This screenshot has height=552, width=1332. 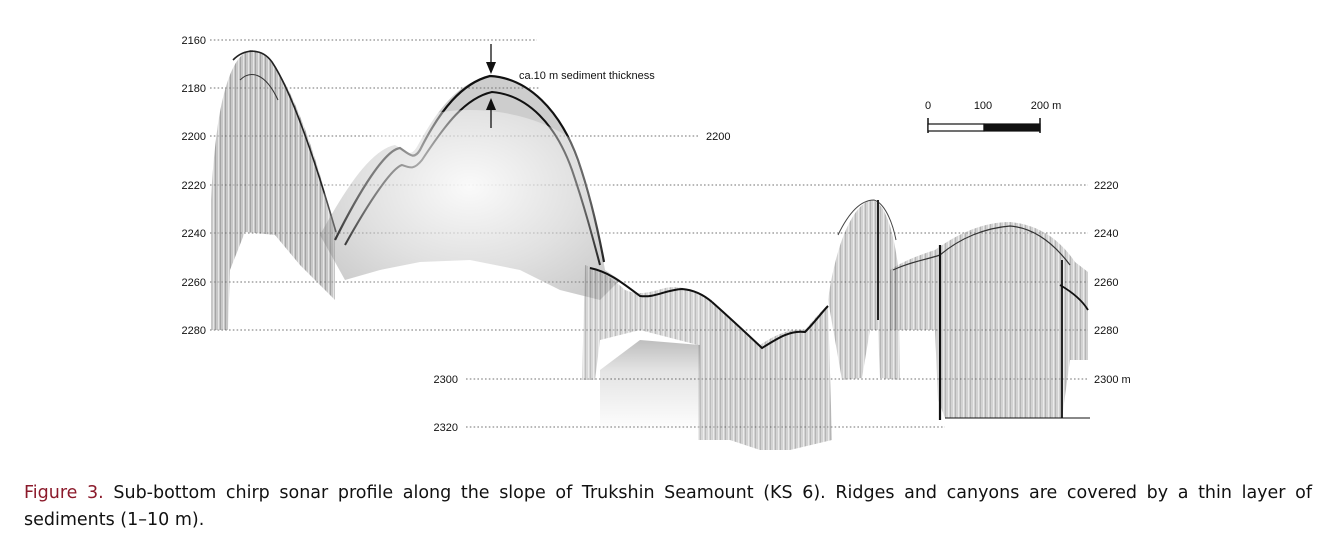 I want to click on scale-bar: 0 100 200 m, so click(x=993, y=116).